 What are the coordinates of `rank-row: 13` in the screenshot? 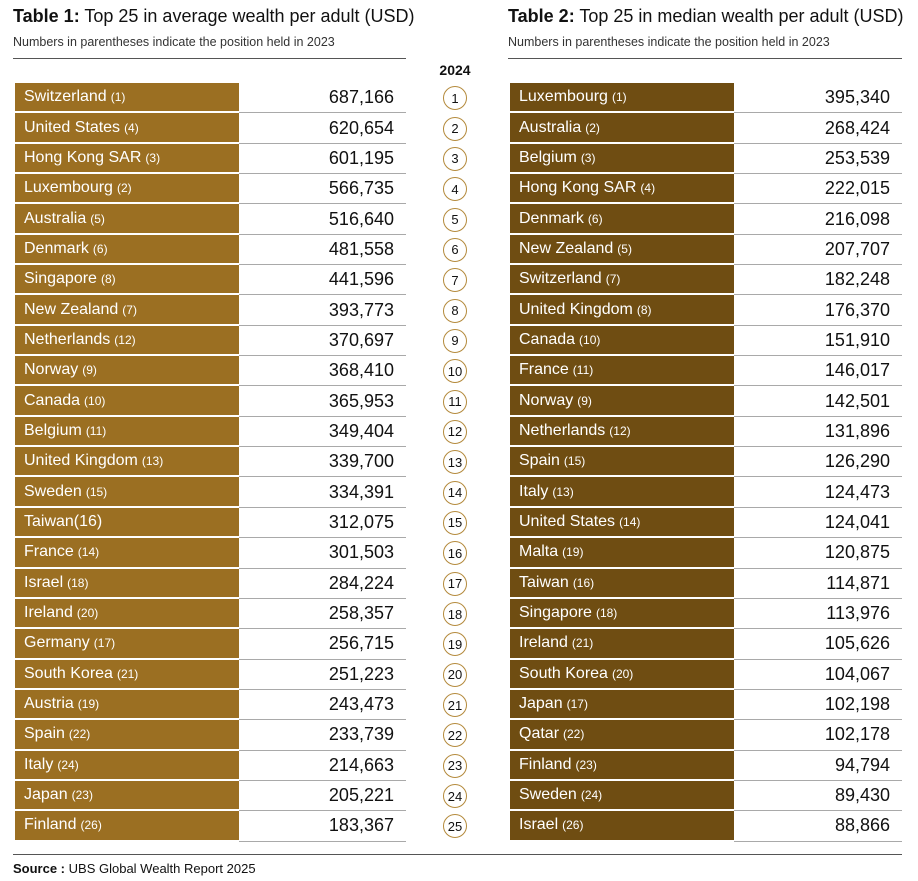 It's located at (455, 462).